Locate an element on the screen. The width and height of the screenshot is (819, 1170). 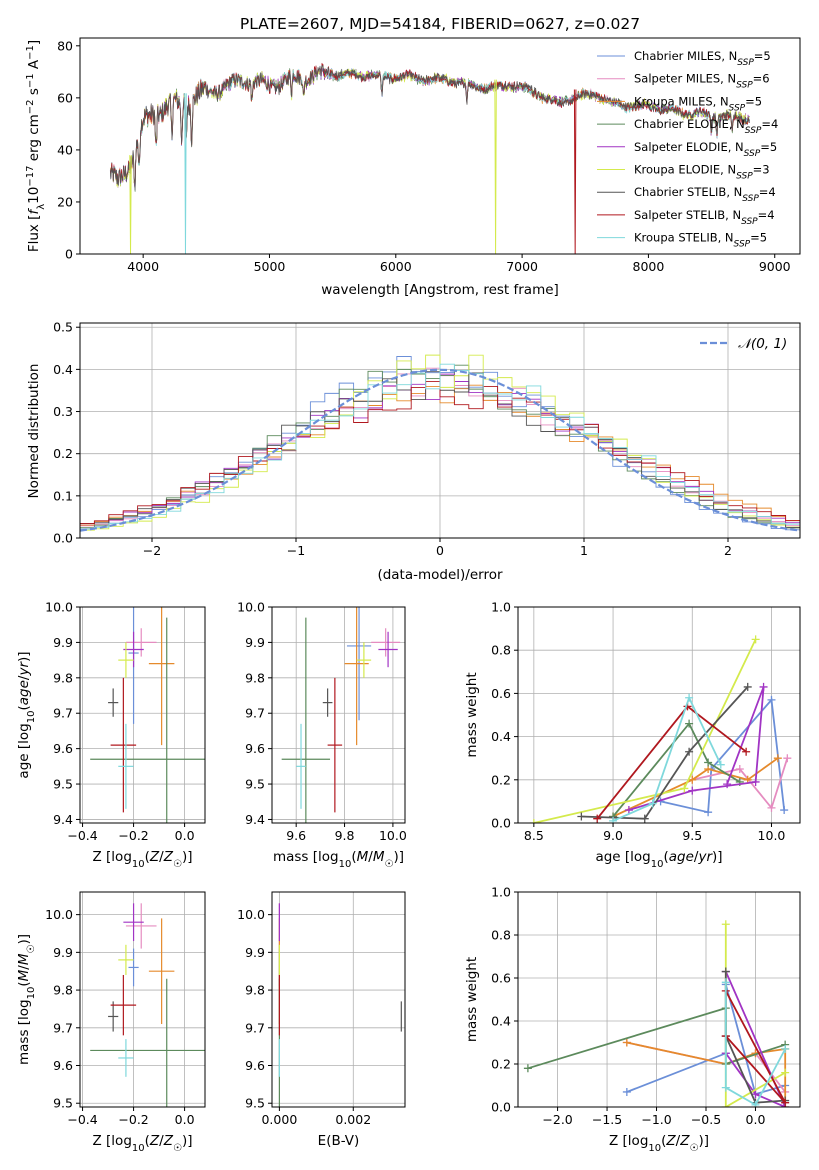
errorbar-kroupa-elodie is located at coordinates (364, 660).